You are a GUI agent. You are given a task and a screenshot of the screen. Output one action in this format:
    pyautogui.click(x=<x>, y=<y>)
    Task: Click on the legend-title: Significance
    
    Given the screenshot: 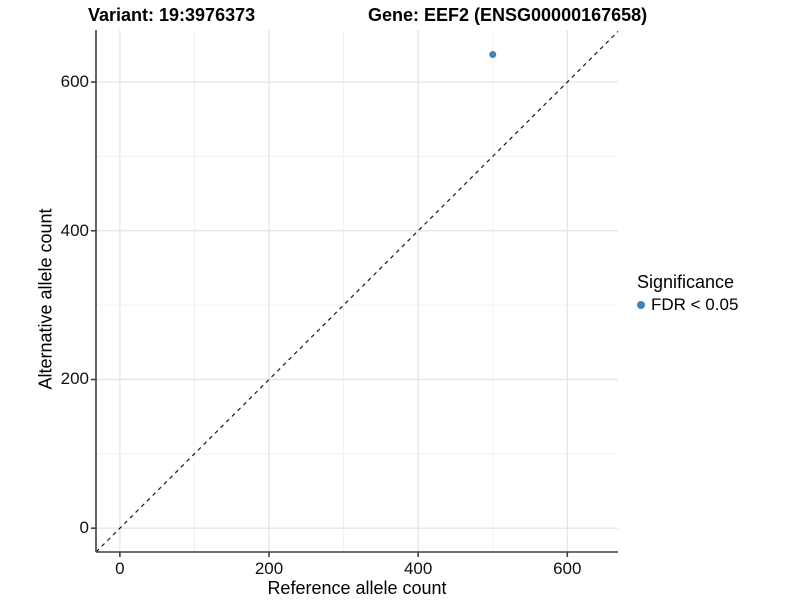 What is the action you would take?
    pyautogui.click(x=686, y=282)
    